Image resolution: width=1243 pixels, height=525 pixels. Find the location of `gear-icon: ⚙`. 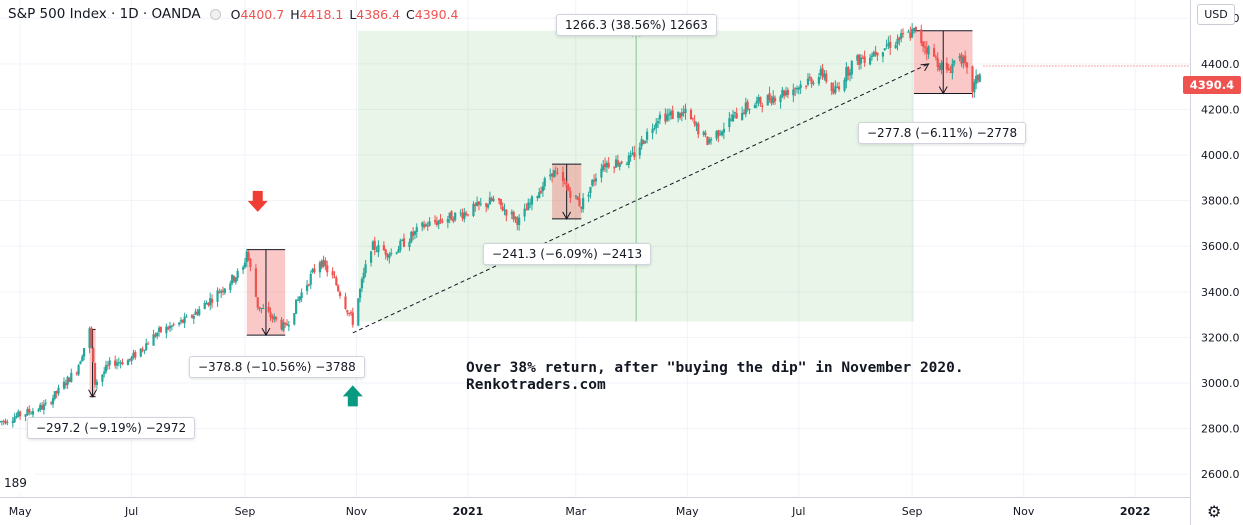

gear-icon: ⚙ is located at coordinates (1214, 511).